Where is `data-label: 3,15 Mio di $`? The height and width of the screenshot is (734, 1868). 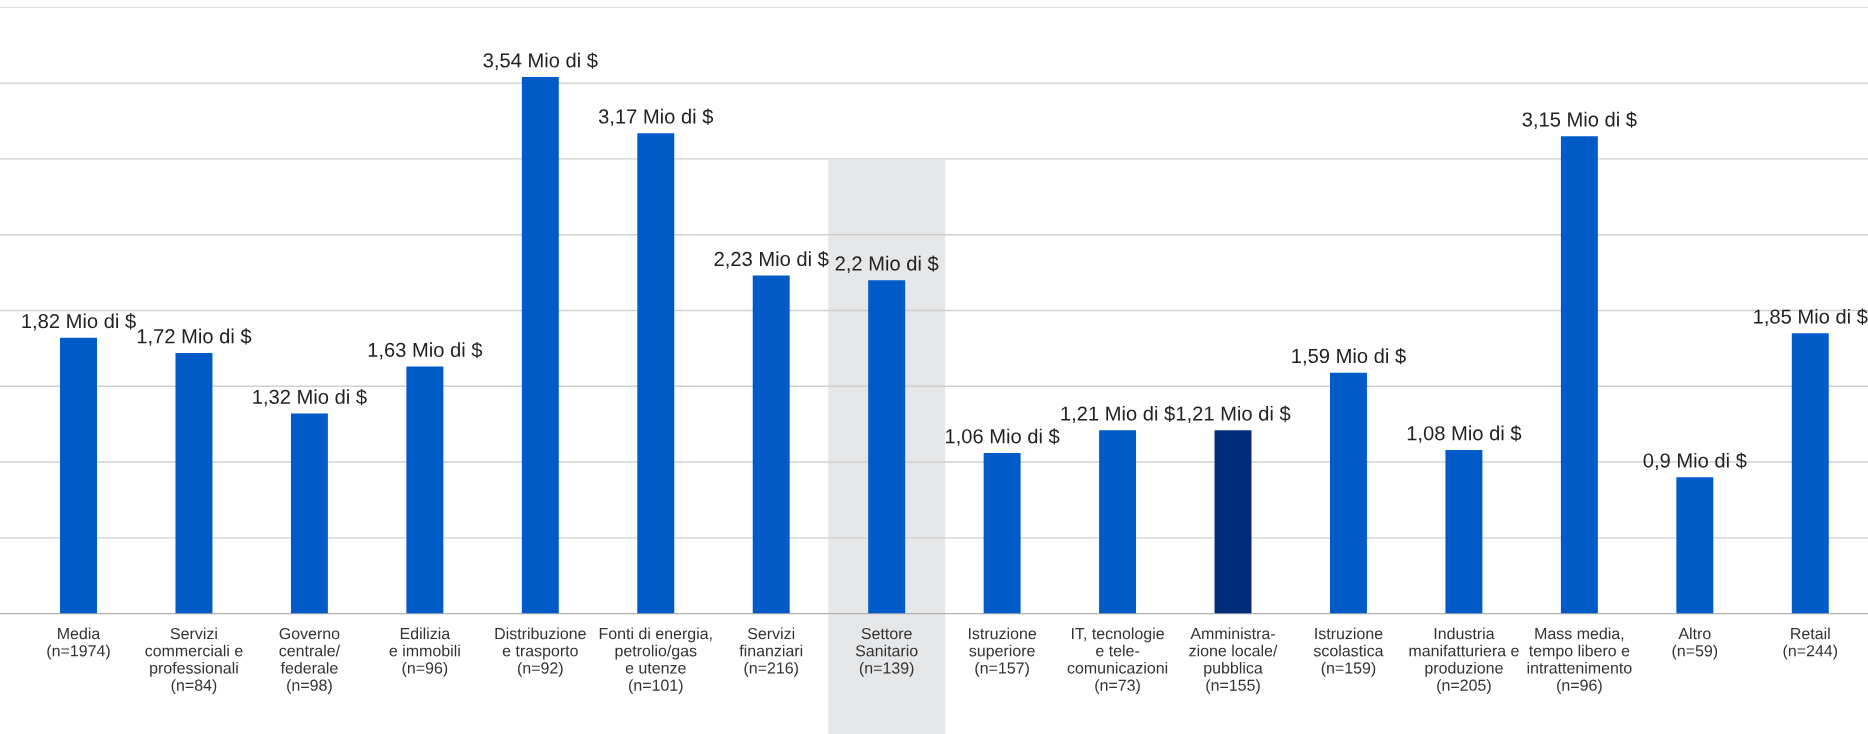 data-label: 3,15 Mio di $ is located at coordinates (1579, 120).